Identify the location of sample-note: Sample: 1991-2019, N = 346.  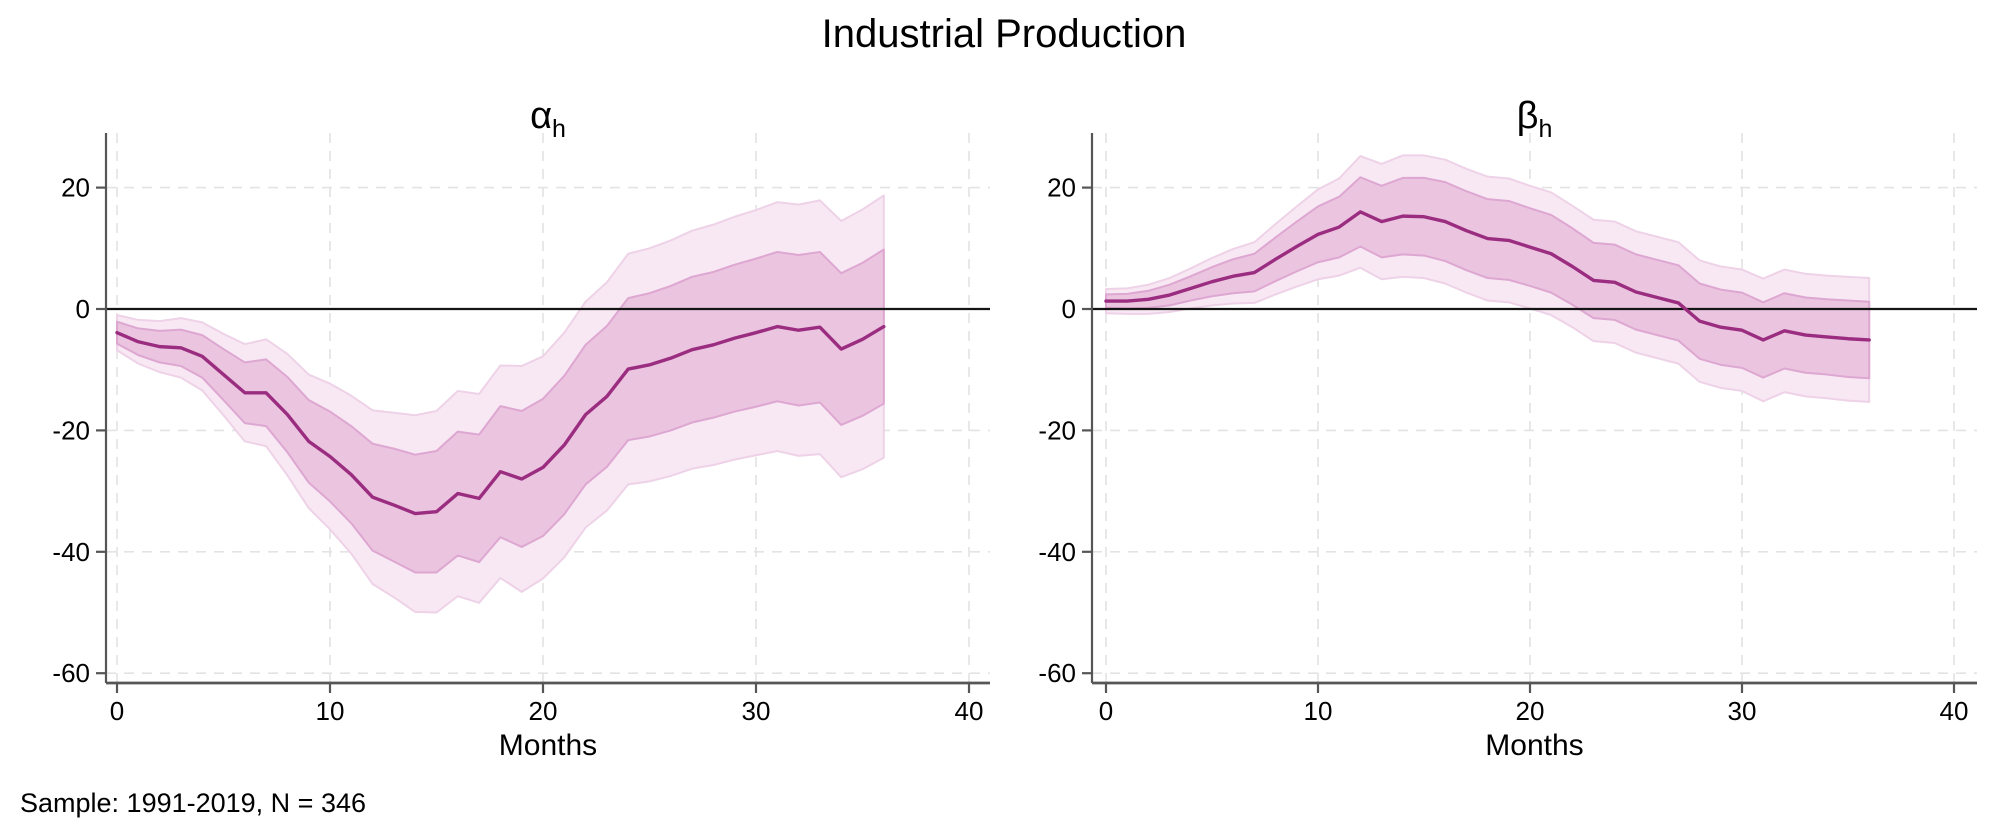
(193, 803).